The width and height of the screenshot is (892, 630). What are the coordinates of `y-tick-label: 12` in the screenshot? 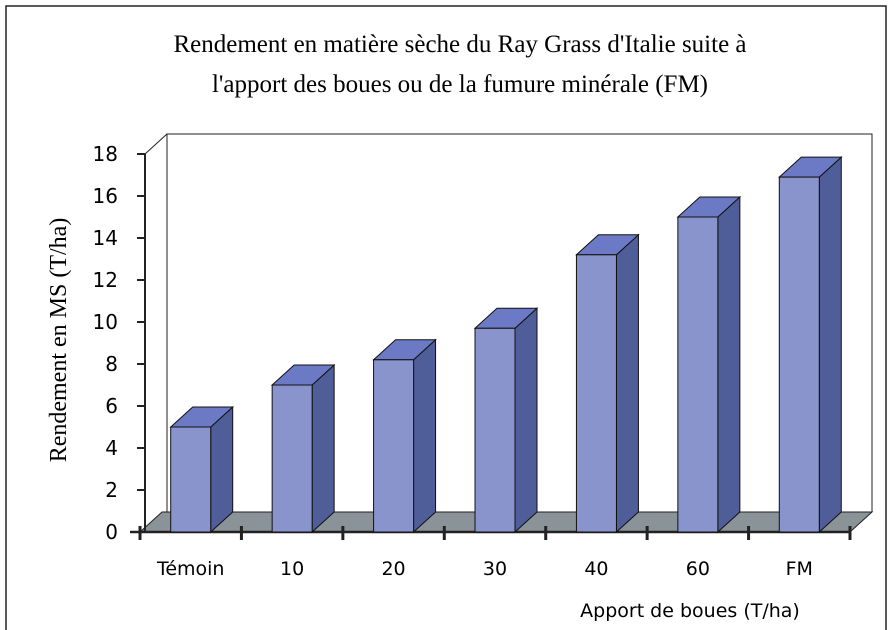 It's located at (105, 280).